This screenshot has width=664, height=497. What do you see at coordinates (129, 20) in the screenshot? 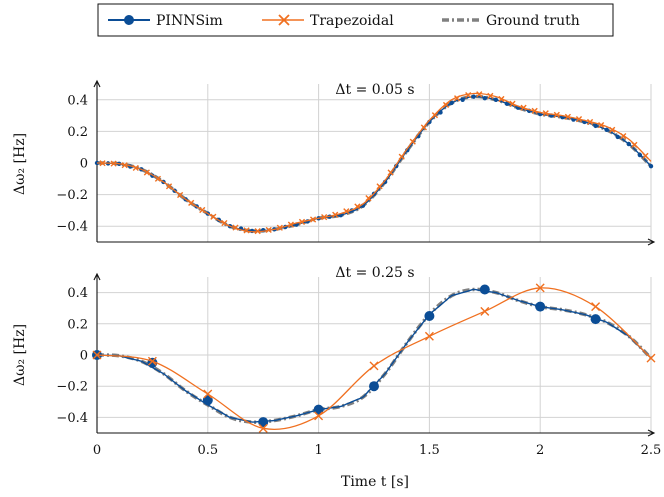
I see `legend-pinnsim-marker` at bounding box center [129, 20].